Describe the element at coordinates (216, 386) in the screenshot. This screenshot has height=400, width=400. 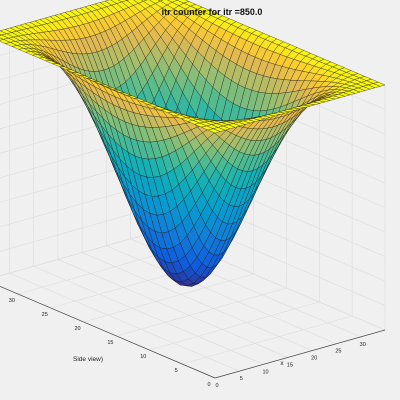
I see `x-tick-label: 0` at that location.